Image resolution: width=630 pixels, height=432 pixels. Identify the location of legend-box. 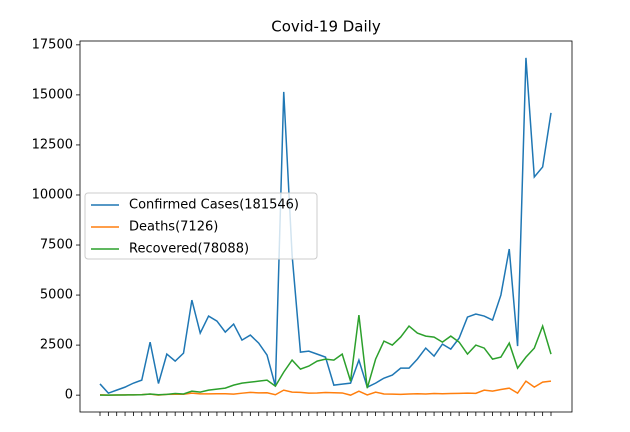
(201, 226).